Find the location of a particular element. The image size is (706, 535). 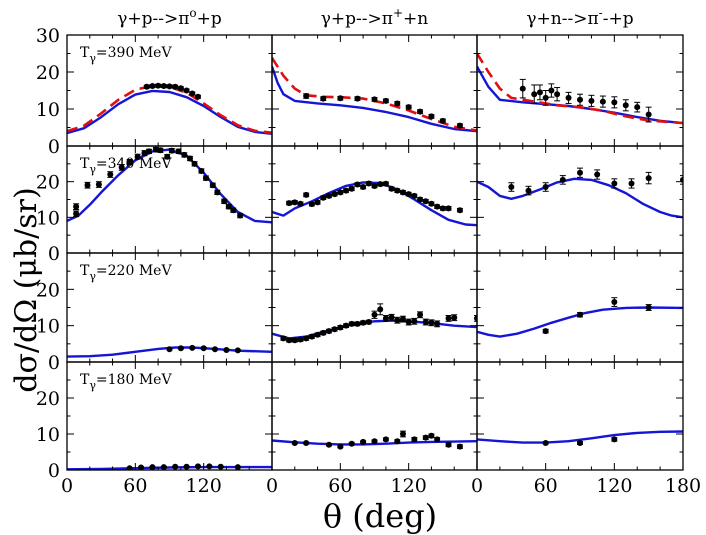

model-curve-dashed is located at coordinates (580, 88).